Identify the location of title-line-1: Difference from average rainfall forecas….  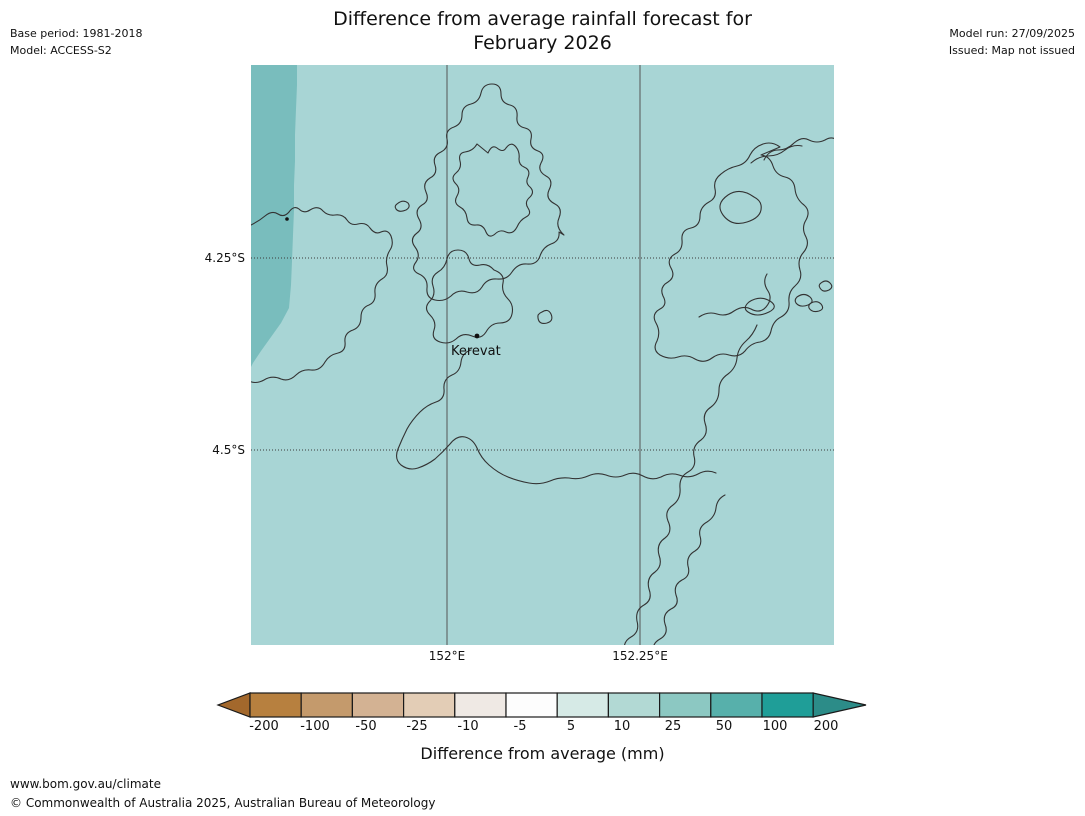
(542, 19).